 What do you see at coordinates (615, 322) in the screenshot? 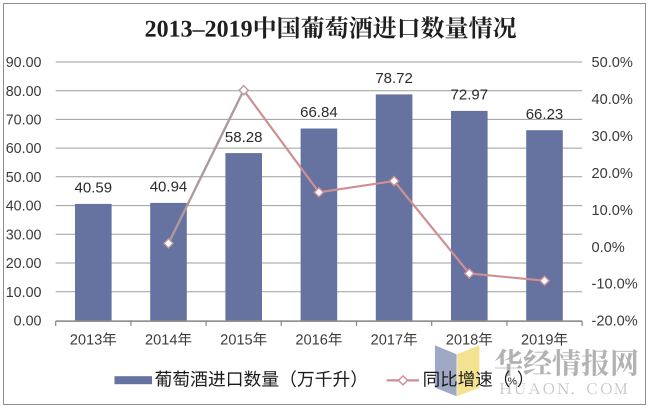
I see `svg-text: -20.0%` at bounding box center [615, 322].